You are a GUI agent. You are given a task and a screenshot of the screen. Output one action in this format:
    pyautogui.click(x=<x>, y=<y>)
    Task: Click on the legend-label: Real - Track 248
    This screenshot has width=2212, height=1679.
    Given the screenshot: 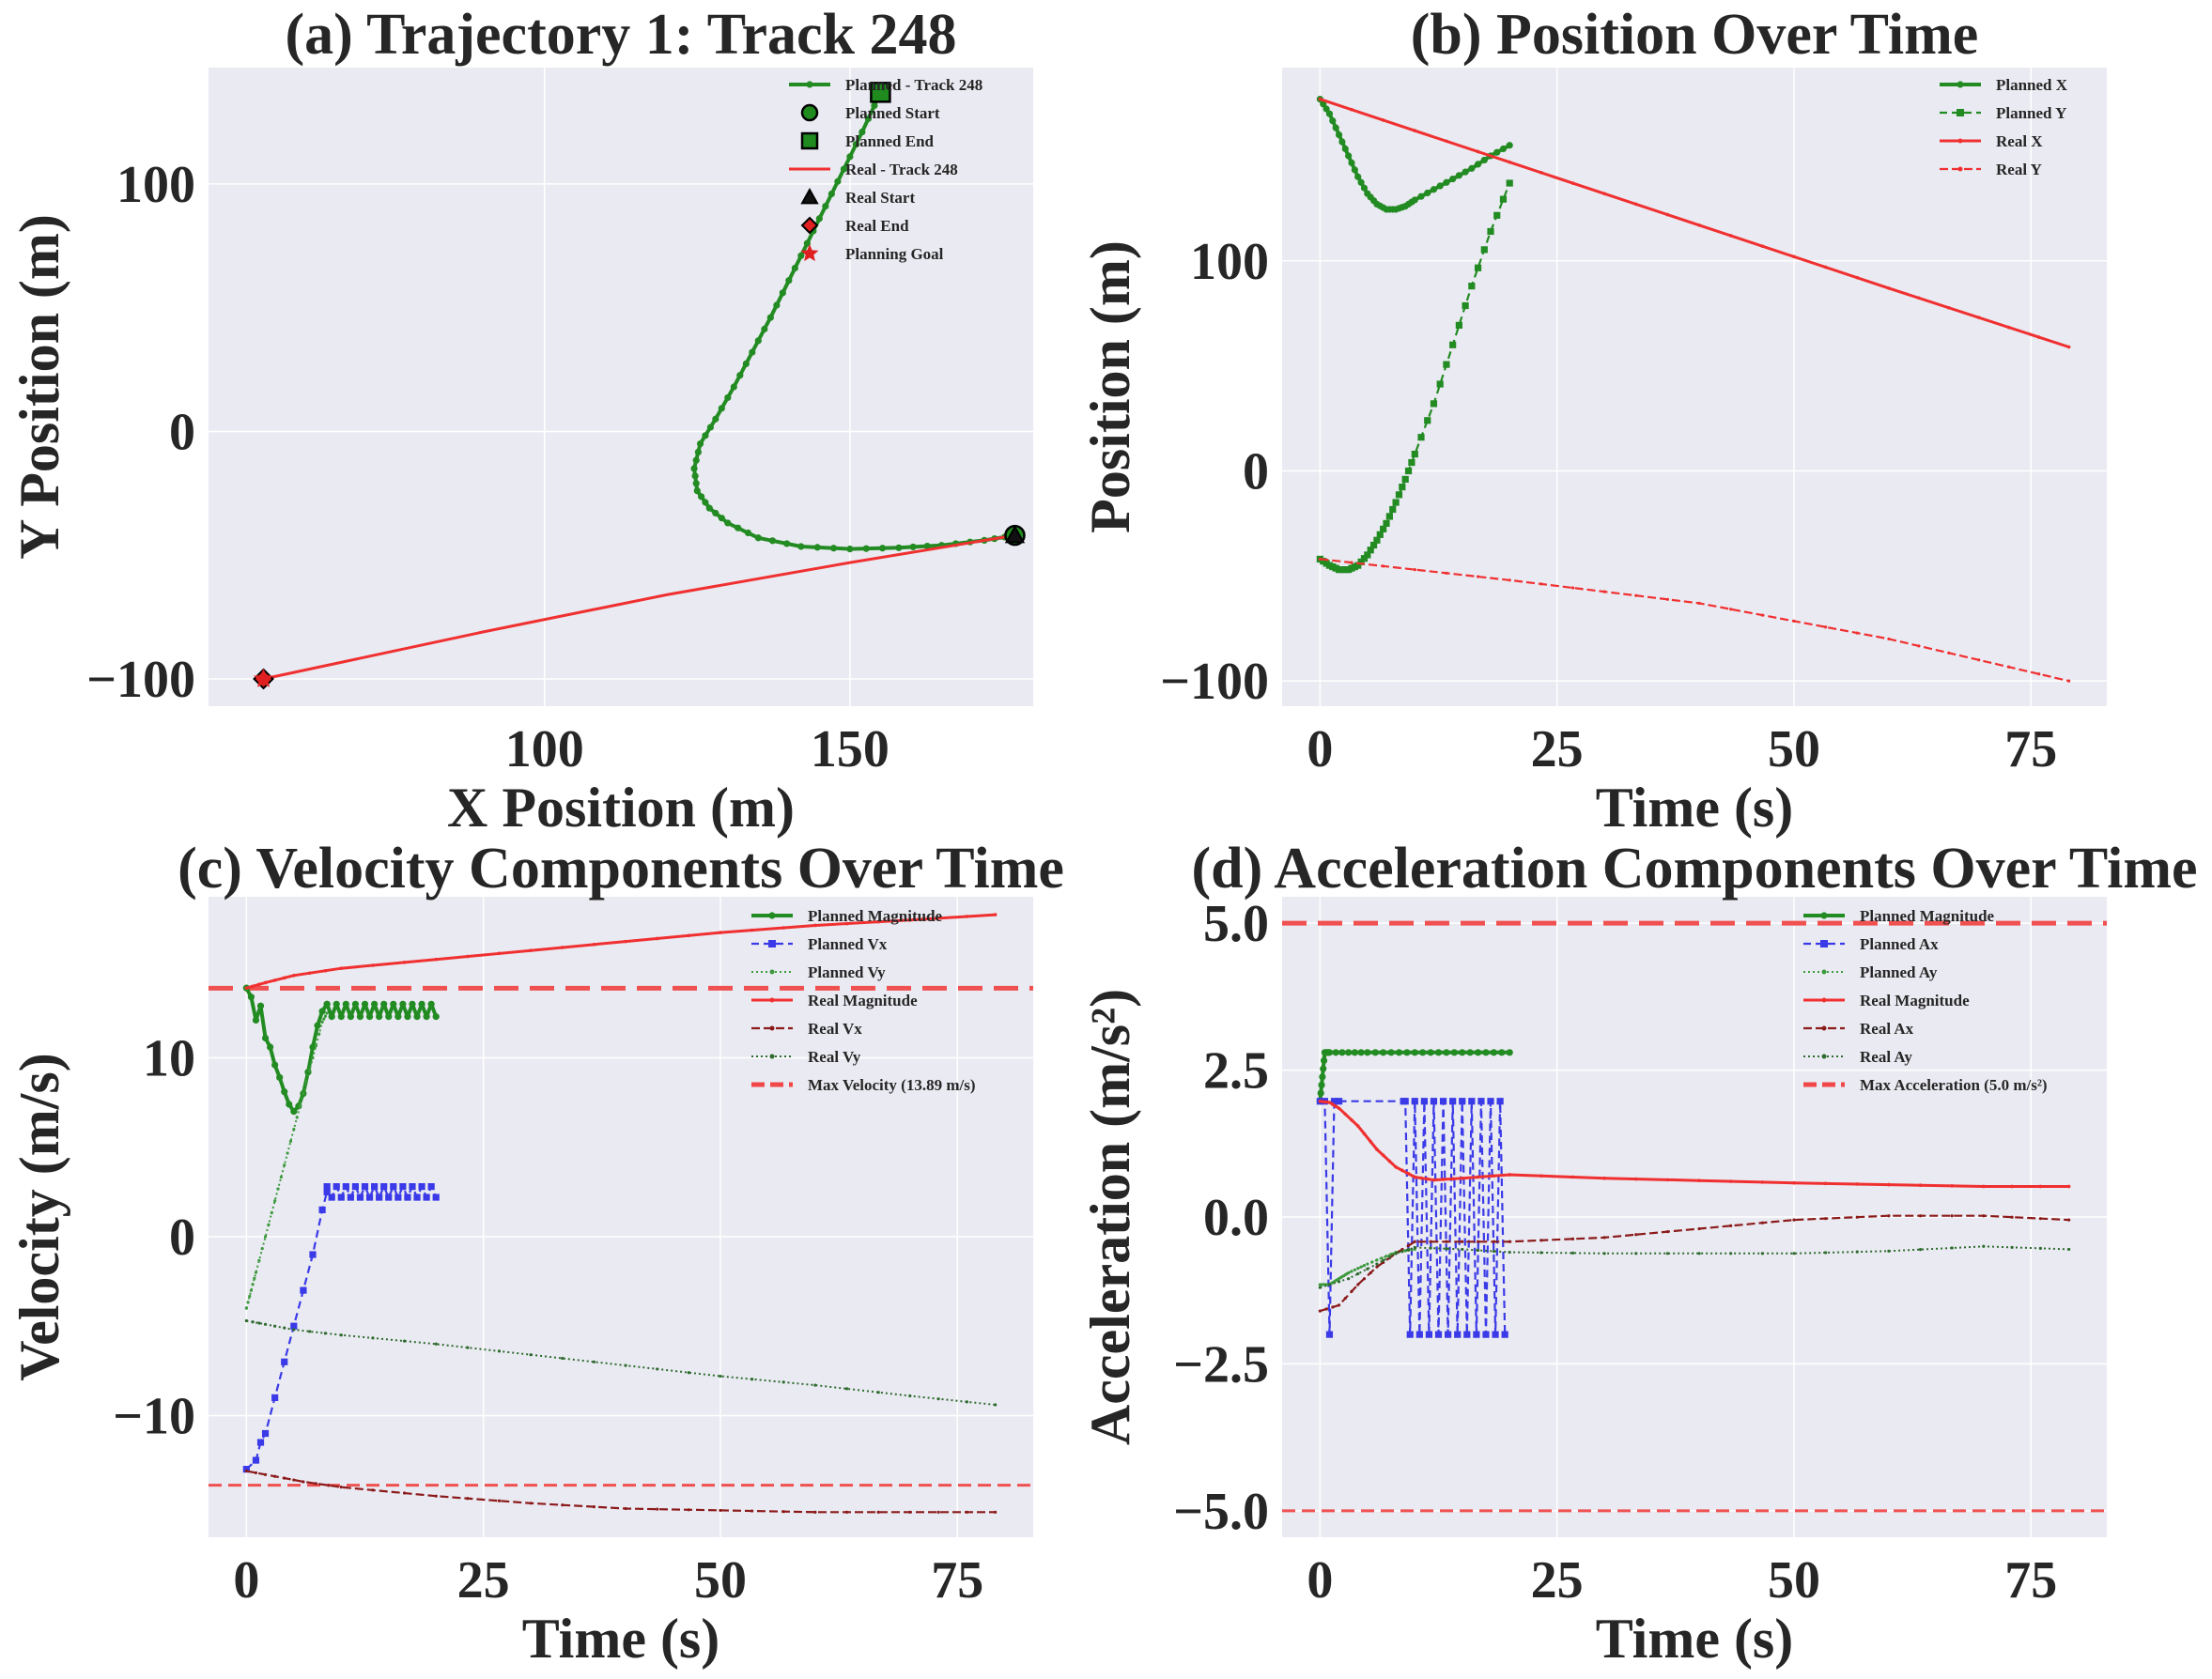 What is the action you would take?
    pyautogui.click(x=902, y=169)
    